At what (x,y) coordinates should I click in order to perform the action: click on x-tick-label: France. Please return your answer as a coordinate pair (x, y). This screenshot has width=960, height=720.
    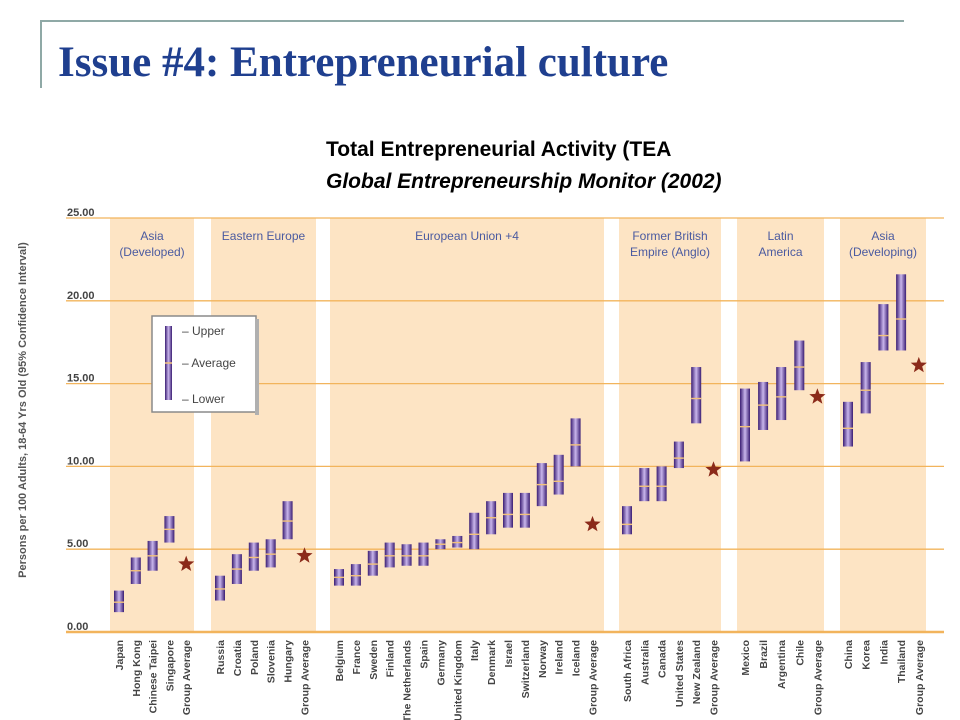
    Looking at the image, I should click on (357, 657).